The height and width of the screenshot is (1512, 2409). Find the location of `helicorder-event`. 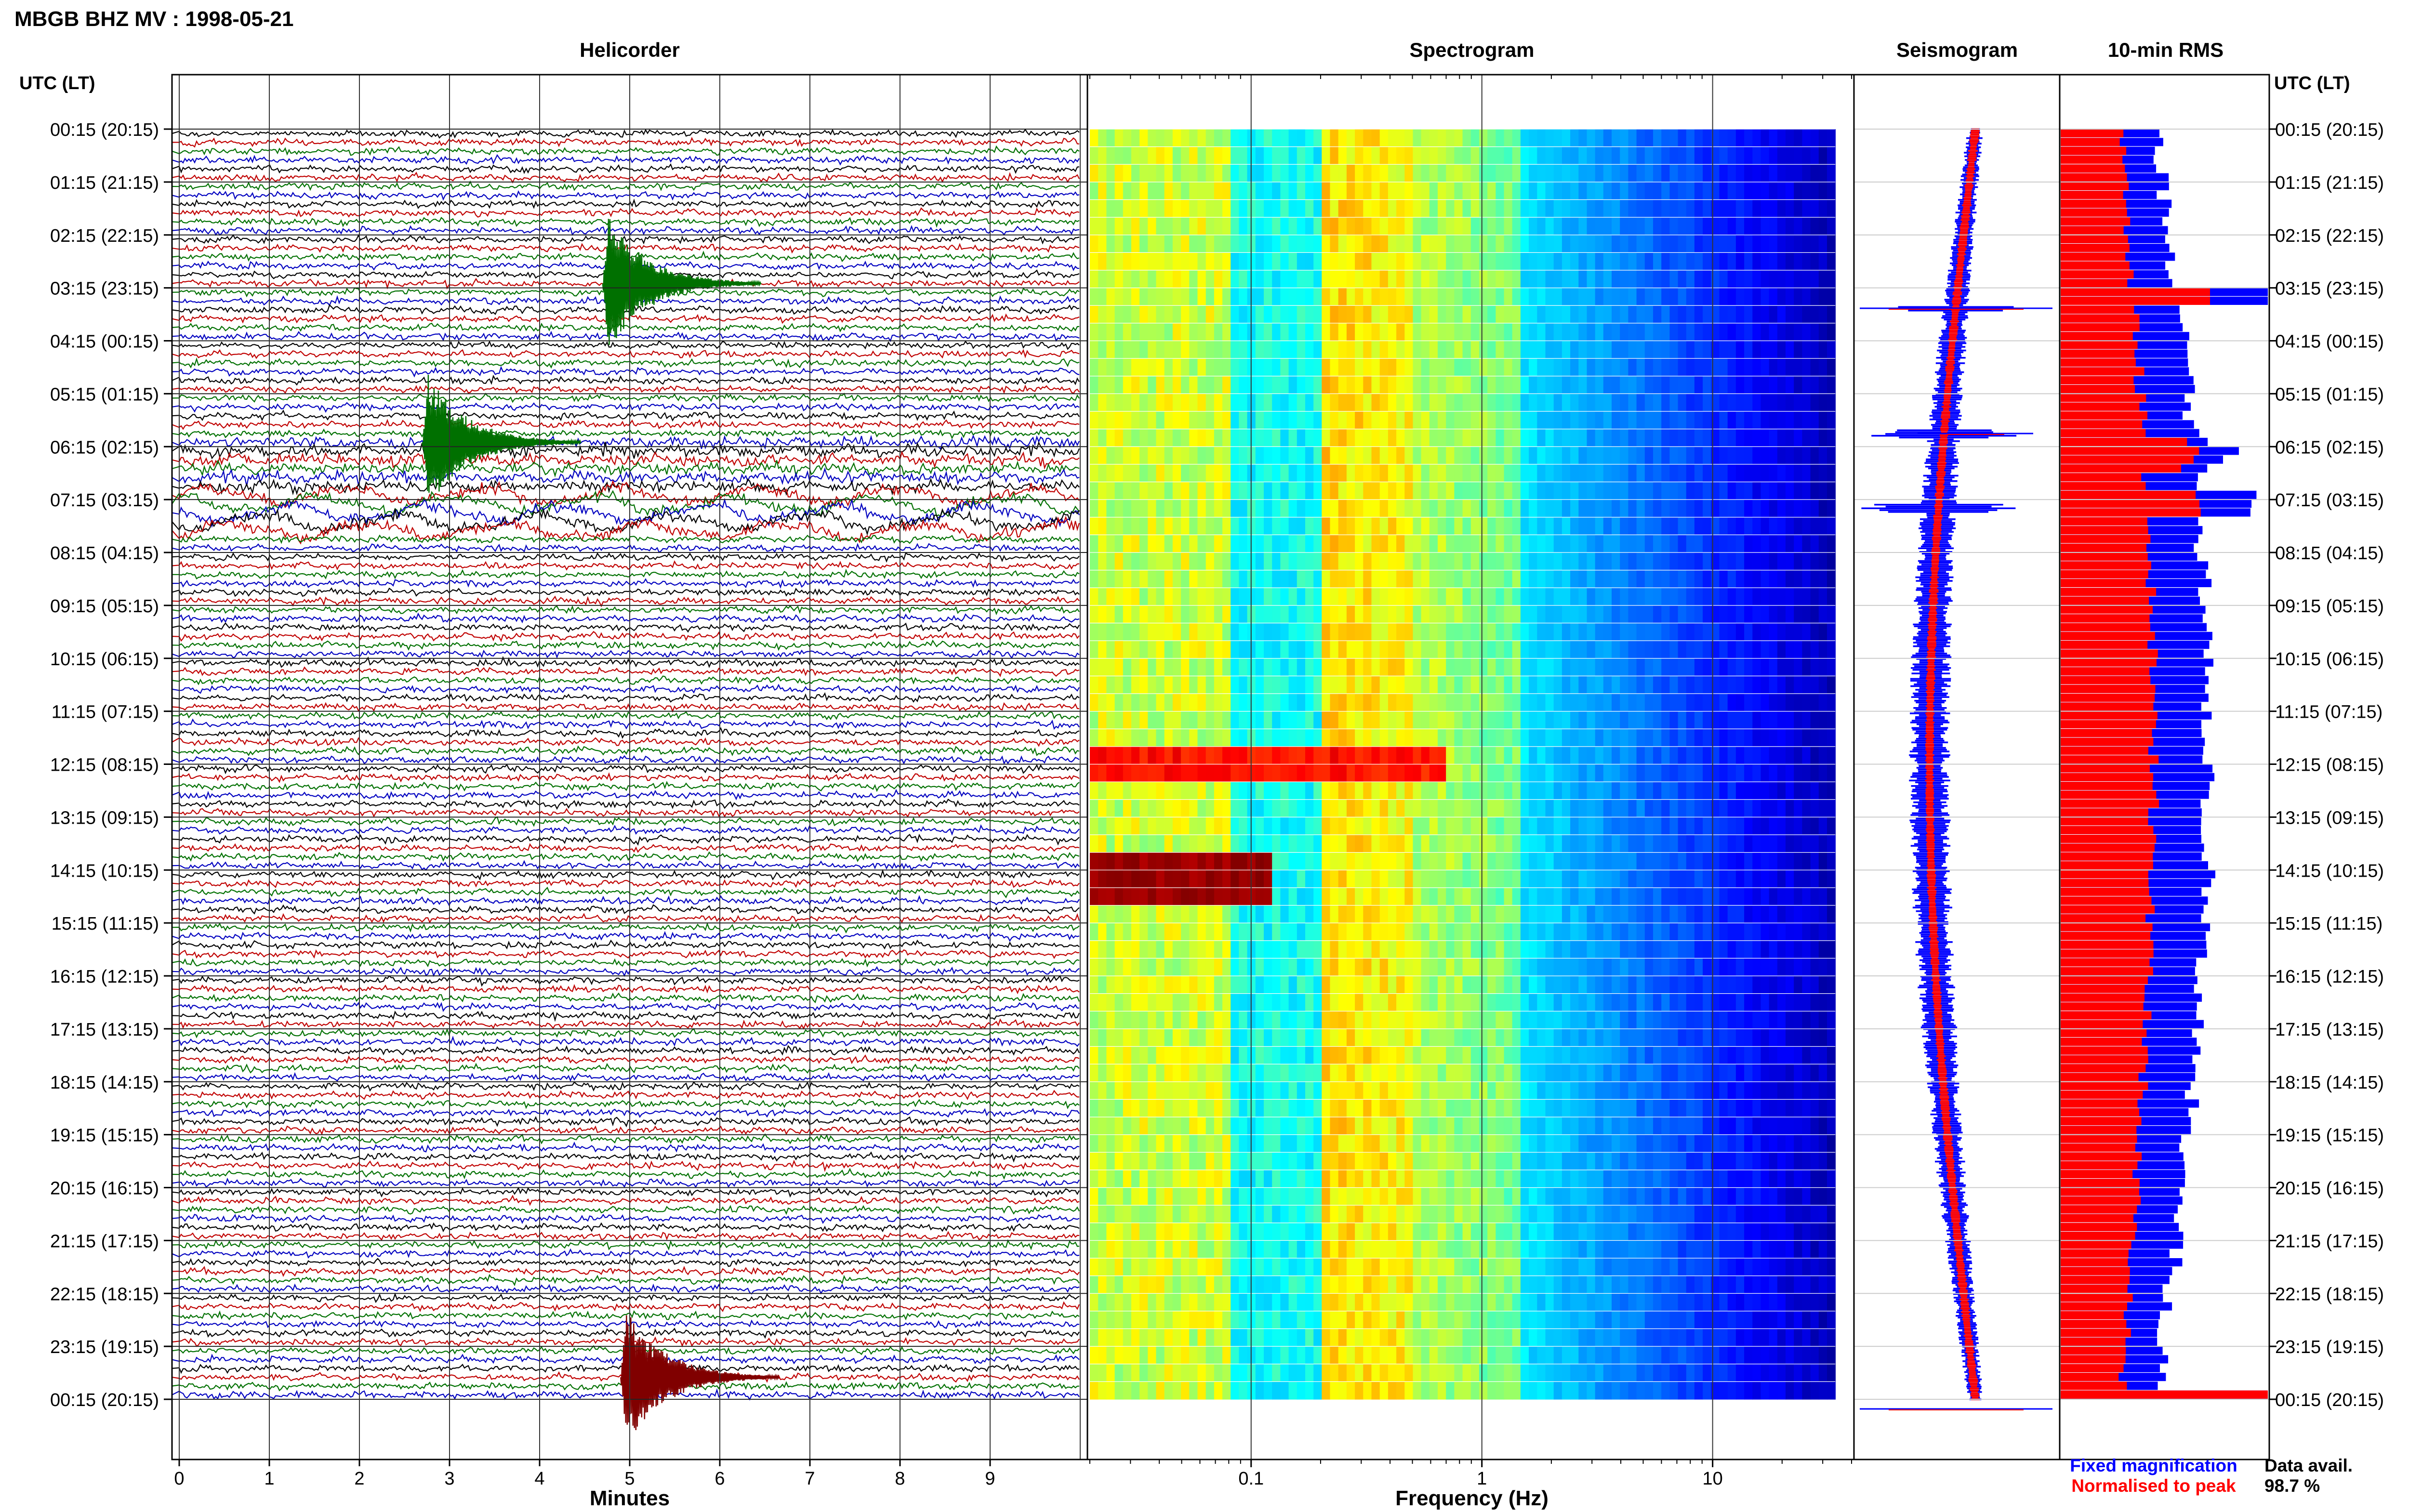

helicorder-event is located at coordinates (682, 282).